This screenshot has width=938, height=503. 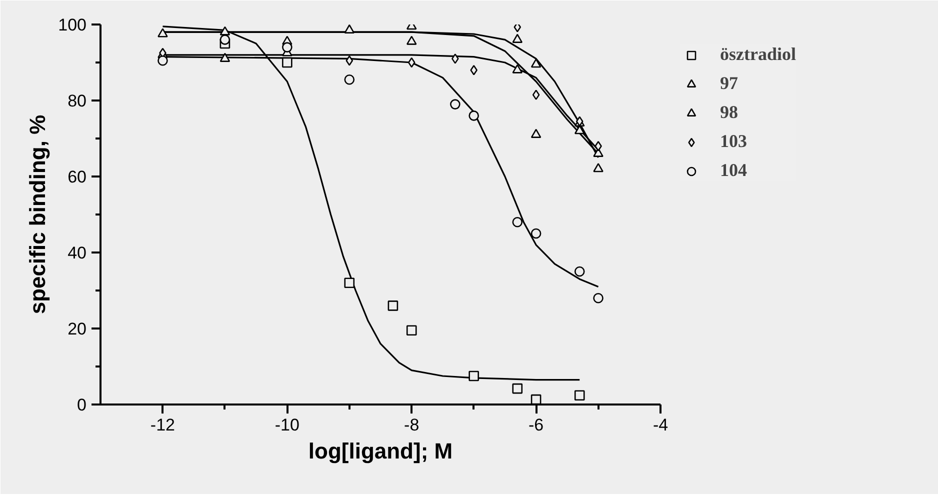 What do you see at coordinates (758, 54) in the screenshot?
I see `legend-label: ösztradiol` at bounding box center [758, 54].